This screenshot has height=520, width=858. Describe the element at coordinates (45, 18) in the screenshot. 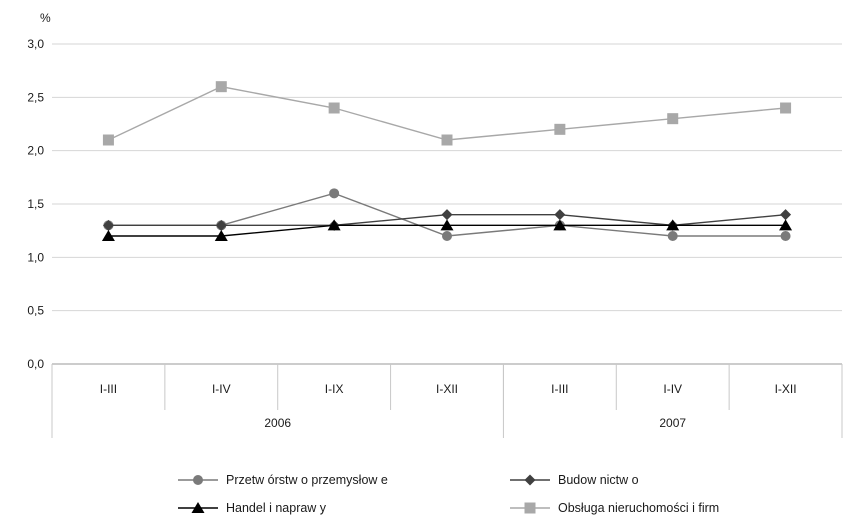

I see `y-axis-unit-label: %` at that location.